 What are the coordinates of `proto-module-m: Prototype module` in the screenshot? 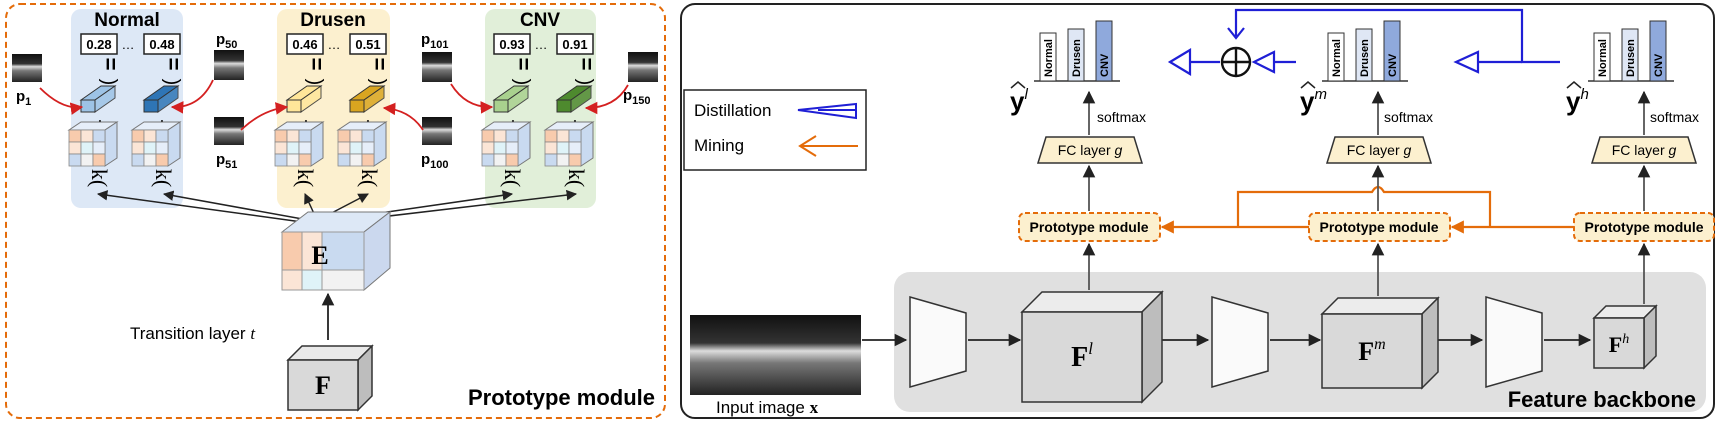 It's located at (1378, 227).